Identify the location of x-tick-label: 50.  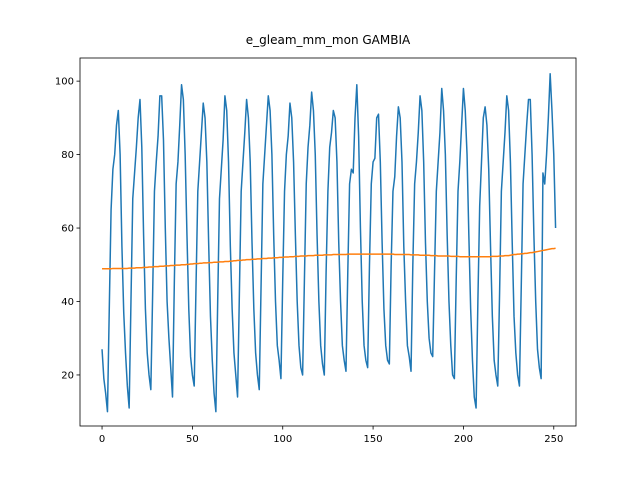
(192, 439).